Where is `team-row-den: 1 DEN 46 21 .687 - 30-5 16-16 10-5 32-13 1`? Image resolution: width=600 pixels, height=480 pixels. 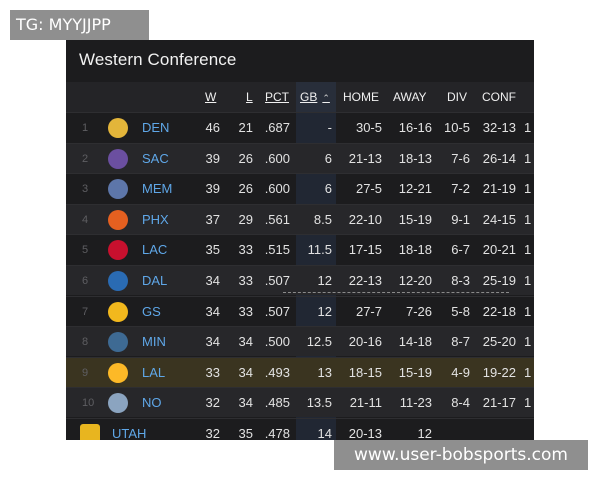 team-row-den: 1 DEN 46 21 .687 - 30-5 16-16 10-5 32-13 1 is located at coordinates (300, 127).